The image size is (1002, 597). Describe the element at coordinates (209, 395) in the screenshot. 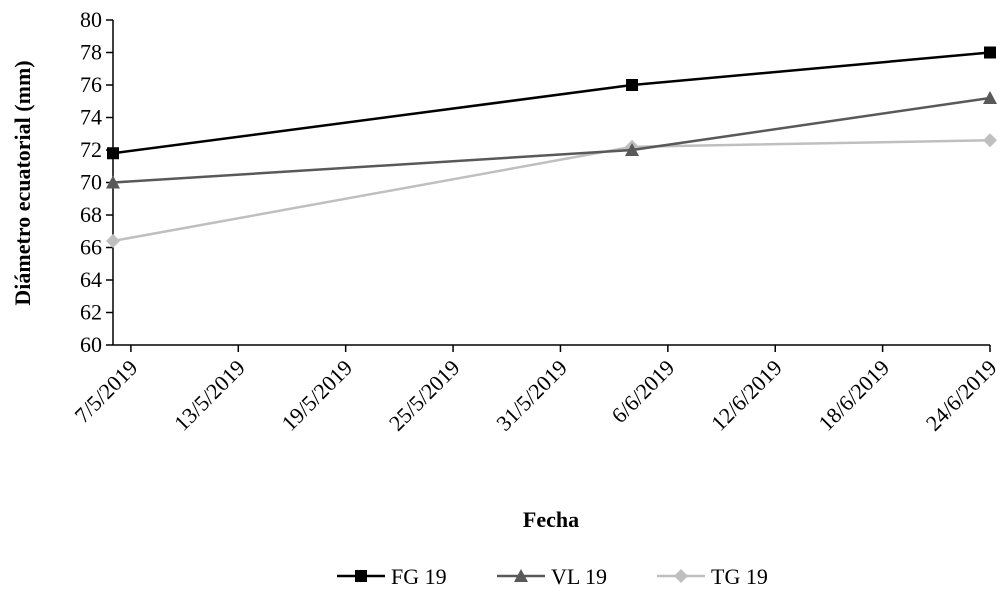

I see `x-tick-label: 13/5/2019` at that location.